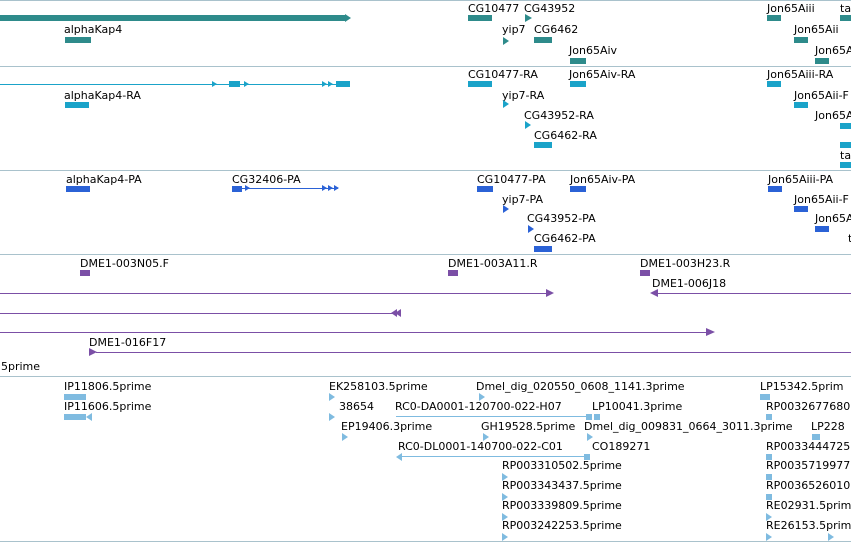 Image resolution: width=851 pixels, height=542 pixels. I want to click on gene-label: Jon65Aiv, so click(593, 50).